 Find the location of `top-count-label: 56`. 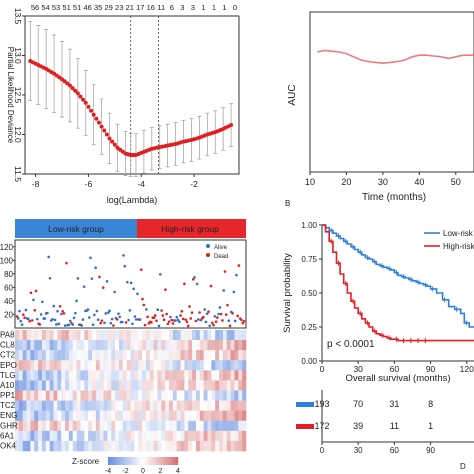

top-count-label: 56 is located at coordinates (35, 7).